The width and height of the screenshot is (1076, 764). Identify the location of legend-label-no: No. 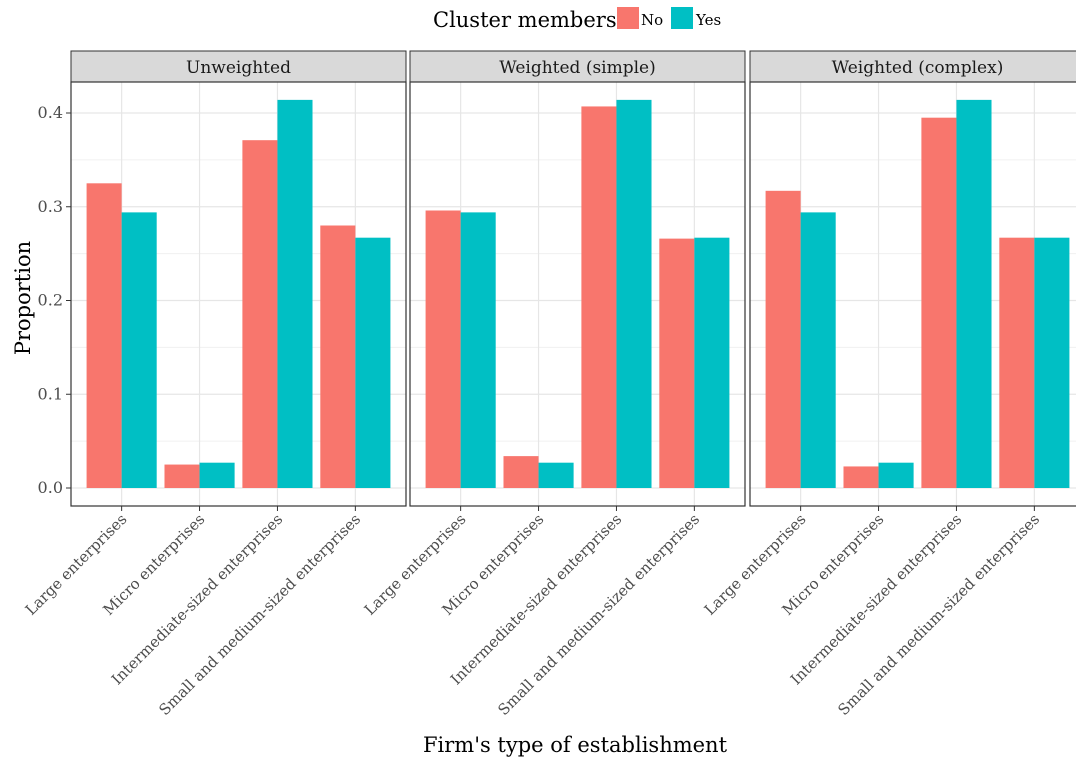
(652, 20).